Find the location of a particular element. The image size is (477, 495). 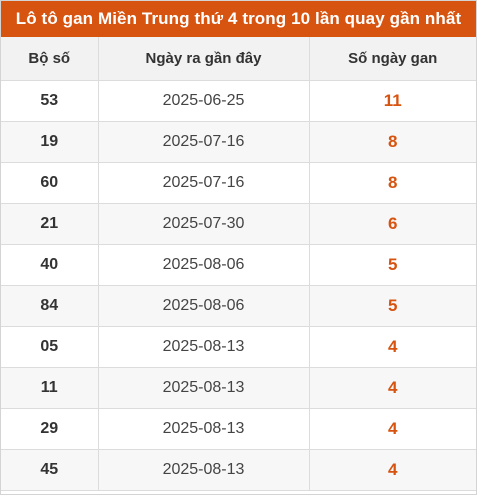

table-row: 53 2025-06-25 11 is located at coordinates (238, 101).